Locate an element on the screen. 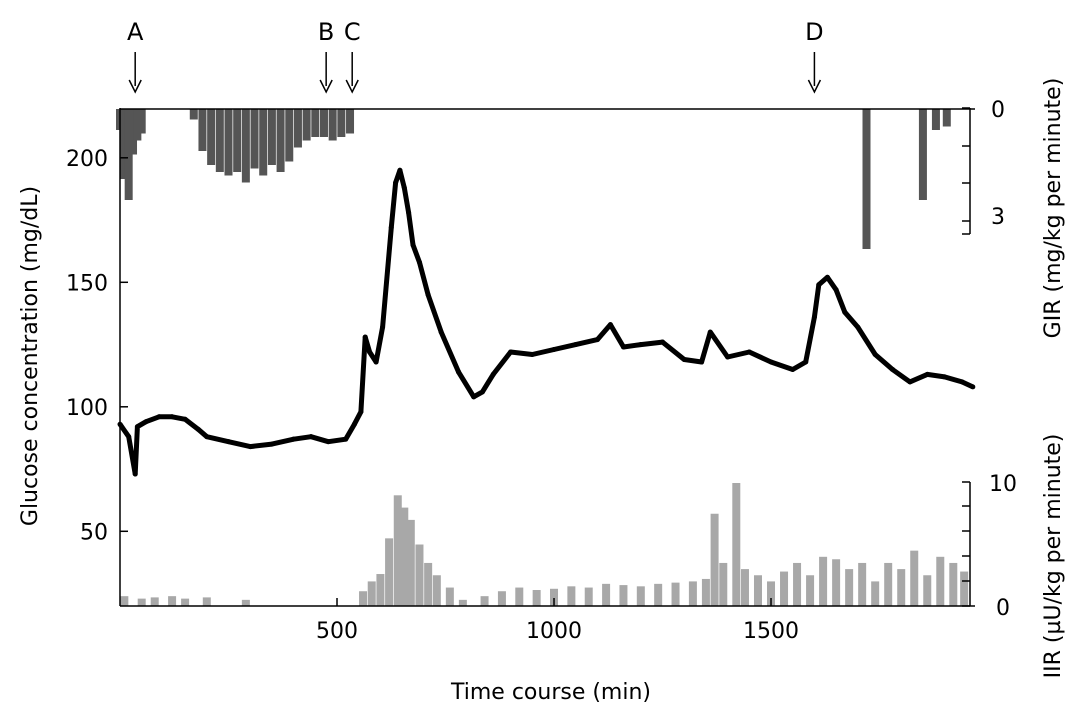 This screenshot has width=1083, height=719. event-label: B is located at coordinates (326, 32).